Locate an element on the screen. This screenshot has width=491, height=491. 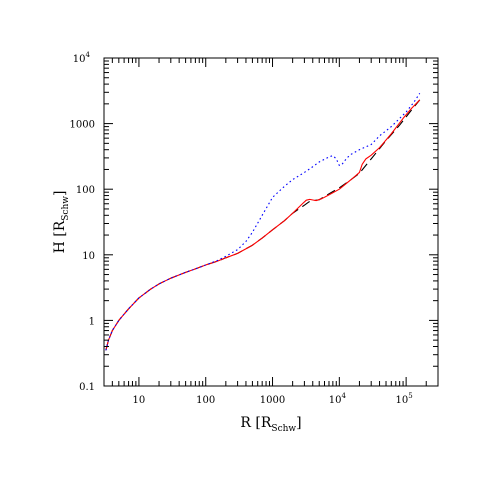
x-axis-title-main: R [R is located at coordinates (255, 423).